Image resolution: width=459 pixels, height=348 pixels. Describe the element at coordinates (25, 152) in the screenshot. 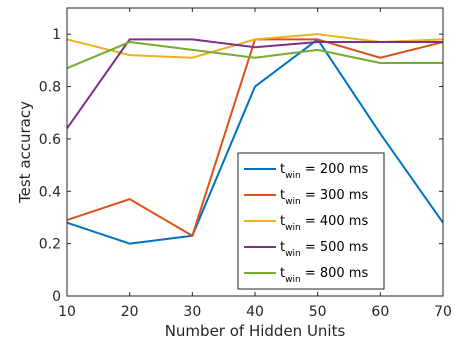

I see `y-axis-label: Test accuracy` at that location.